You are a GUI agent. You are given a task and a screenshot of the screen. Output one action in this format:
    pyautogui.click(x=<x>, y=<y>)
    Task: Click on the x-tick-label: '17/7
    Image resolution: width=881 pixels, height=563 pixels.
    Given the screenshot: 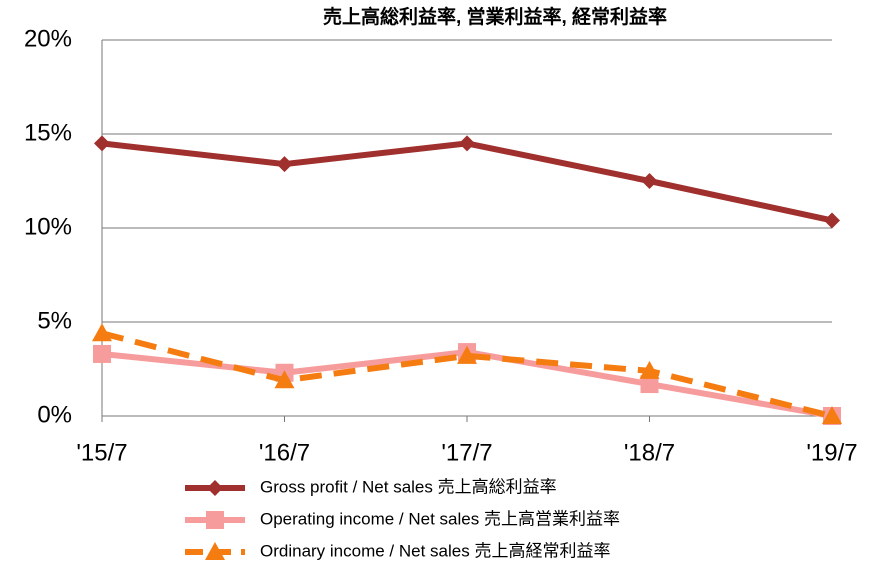 What is the action you would take?
    pyautogui.click(x=466, y=452)
    